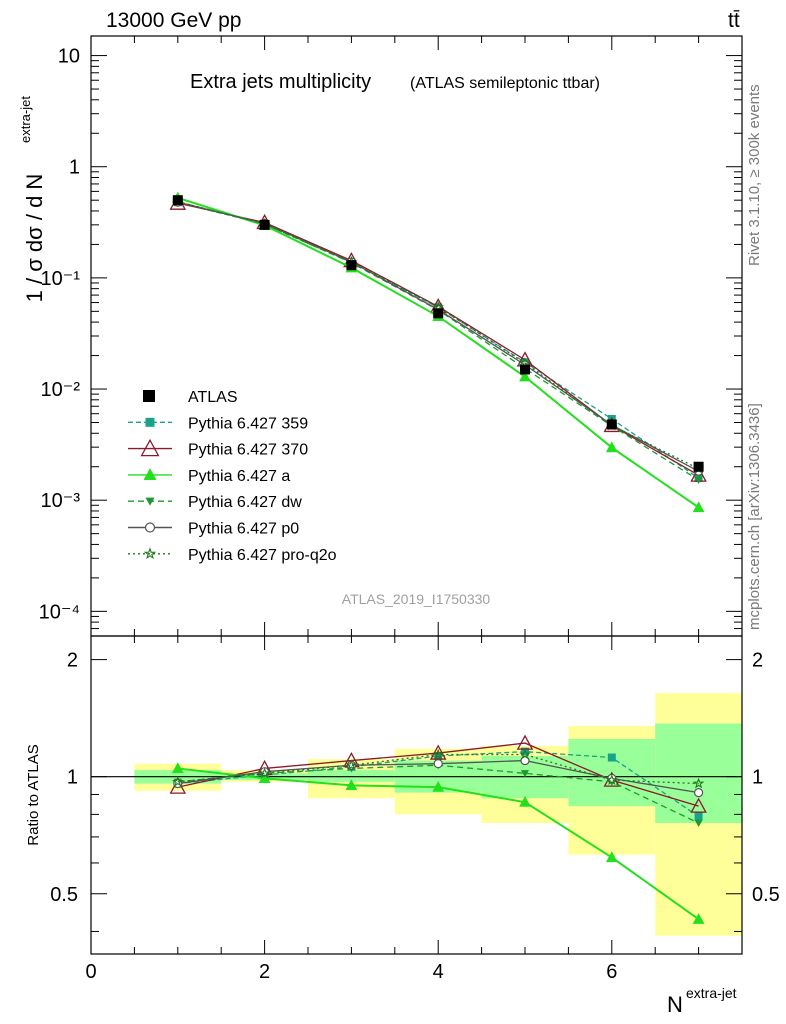 Image resolution: width=786 pixels, height=1024 pixels. What do you see at coordinates (34, 238) in the screenshot?
I see `y-axis-label: 1 / σ dσ / d N` at bounding box center [34, 238].